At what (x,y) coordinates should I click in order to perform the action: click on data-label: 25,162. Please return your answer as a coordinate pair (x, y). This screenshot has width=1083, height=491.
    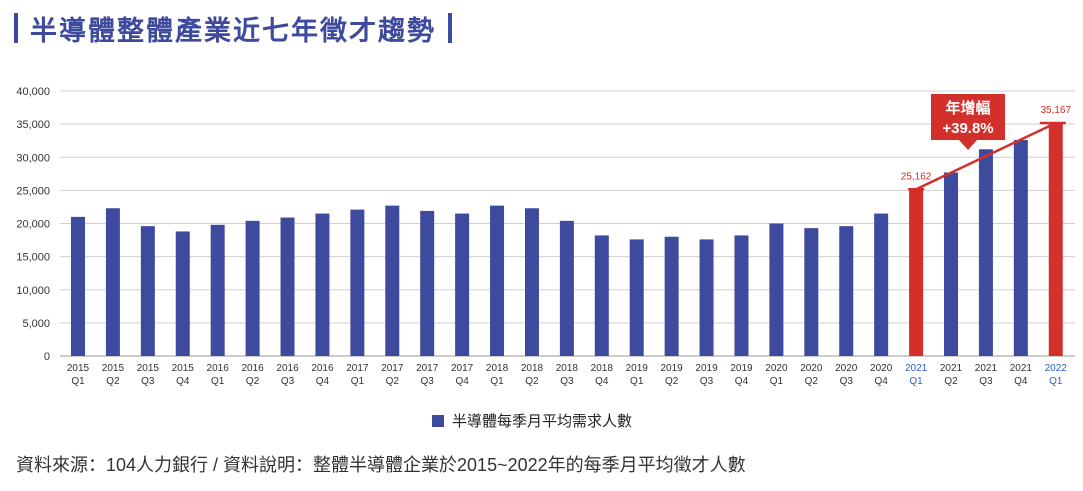
    Looking at the image, I should click on (916, 176).